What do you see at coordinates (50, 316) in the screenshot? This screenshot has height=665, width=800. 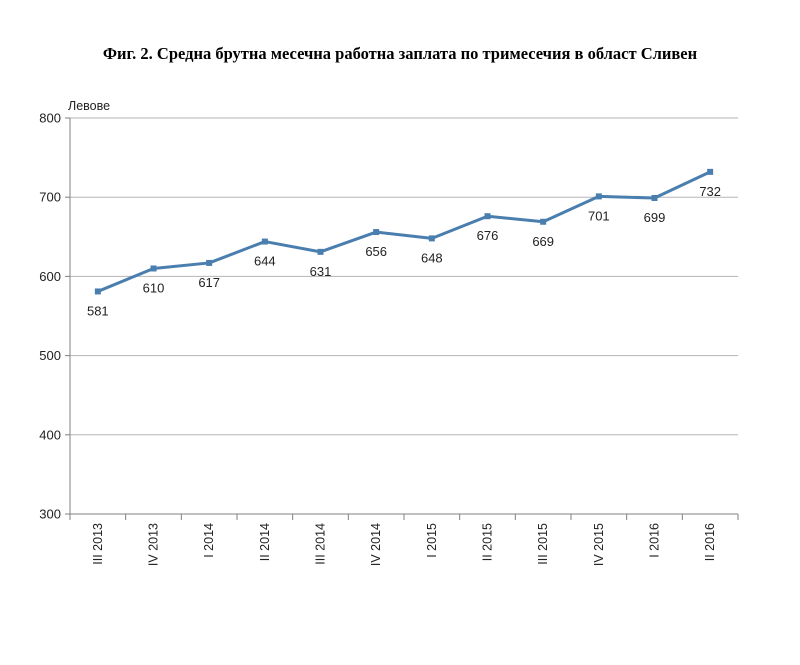 I see `y-tick-labels: 300 400 500 600 700 800` at bounding box center [50, 316].